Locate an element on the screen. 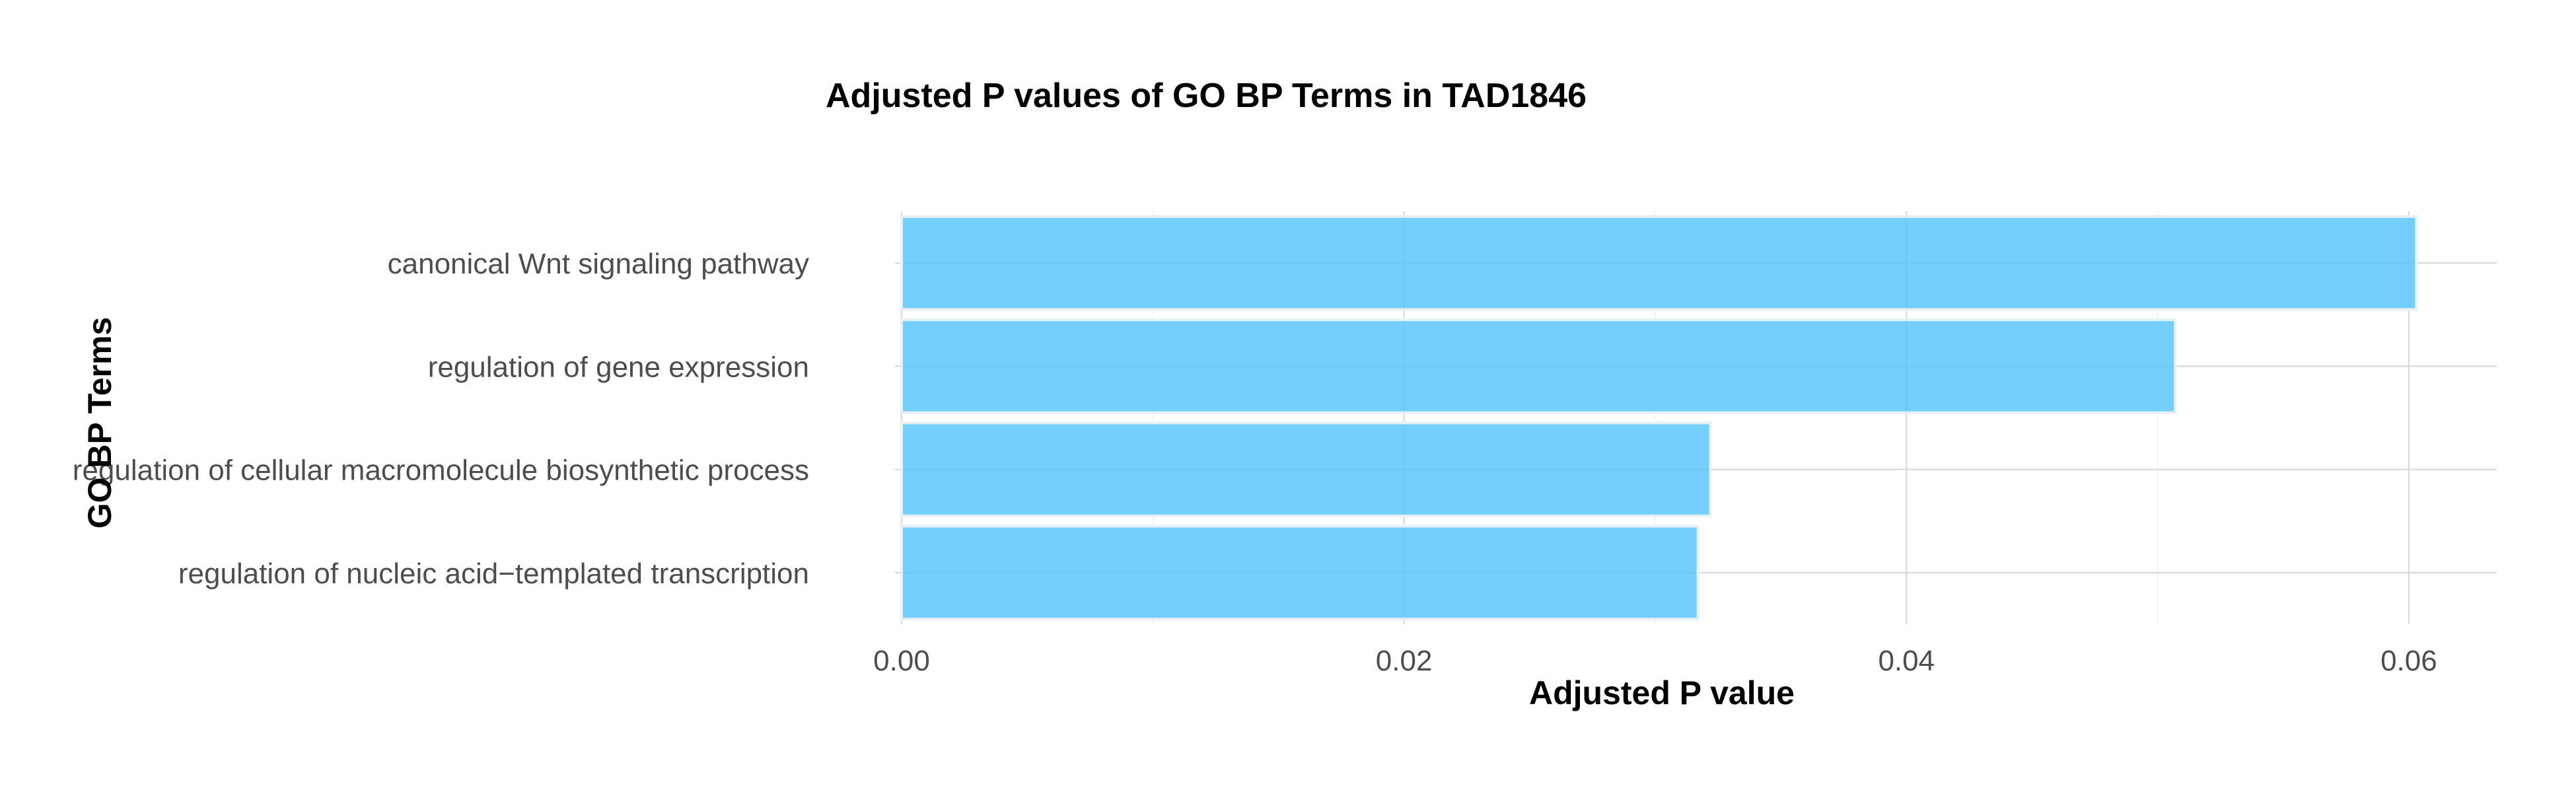 This screenshot has width=2576, height=796. x-tick-label: 0.06 is located at coordinates (2409, 661).